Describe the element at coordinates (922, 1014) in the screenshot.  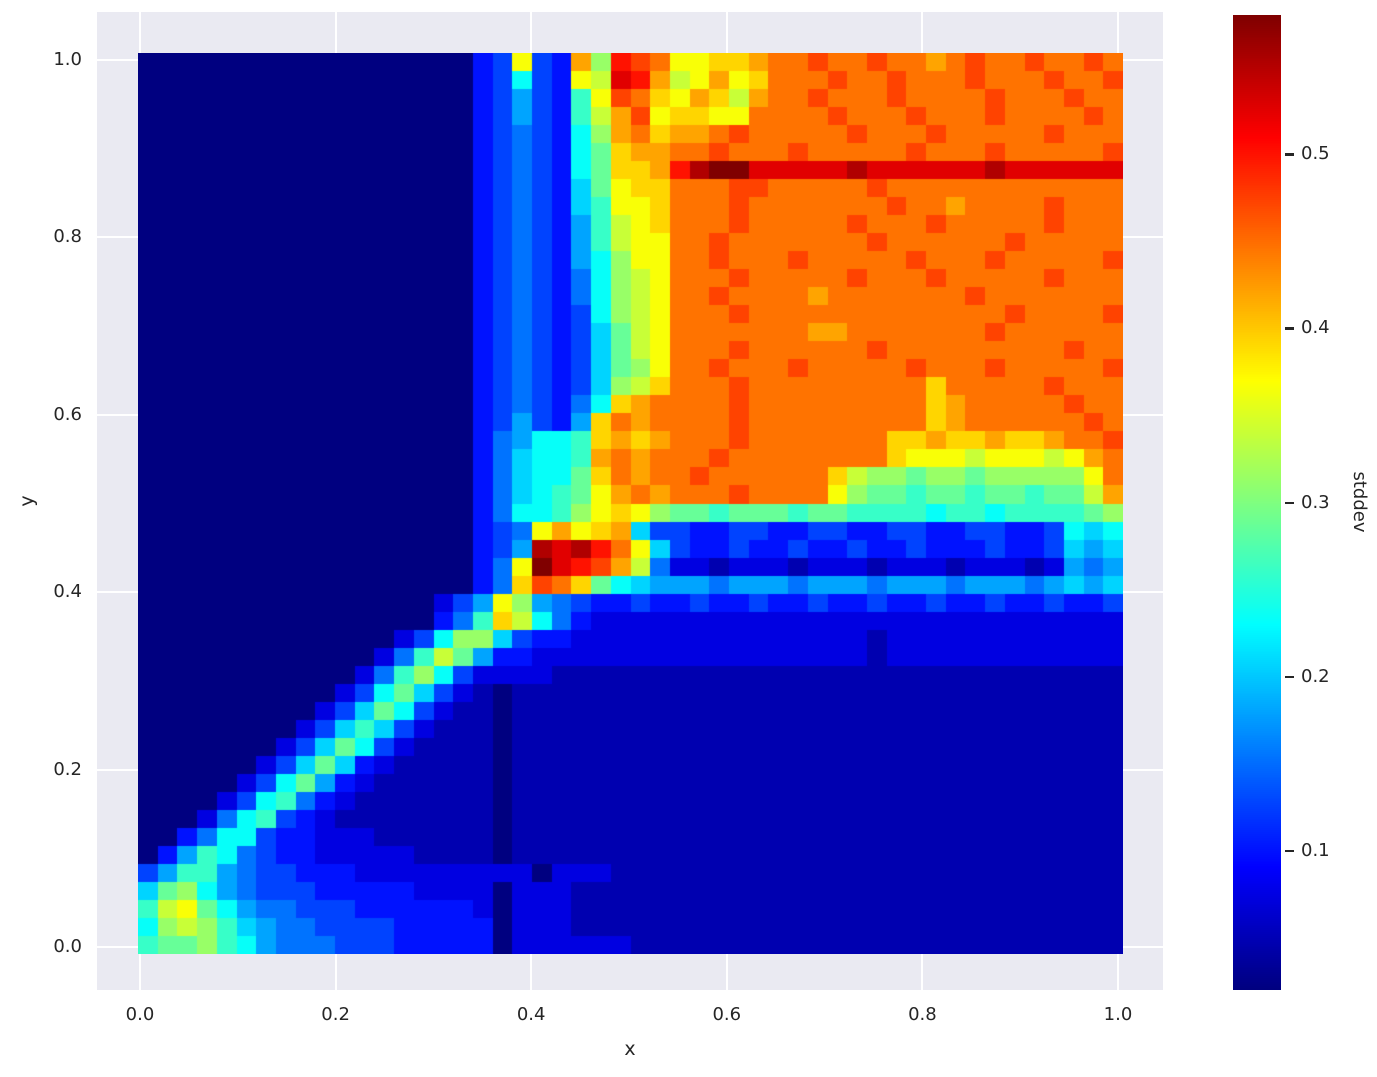
I see `x-tick-label: 0.8` at that location.